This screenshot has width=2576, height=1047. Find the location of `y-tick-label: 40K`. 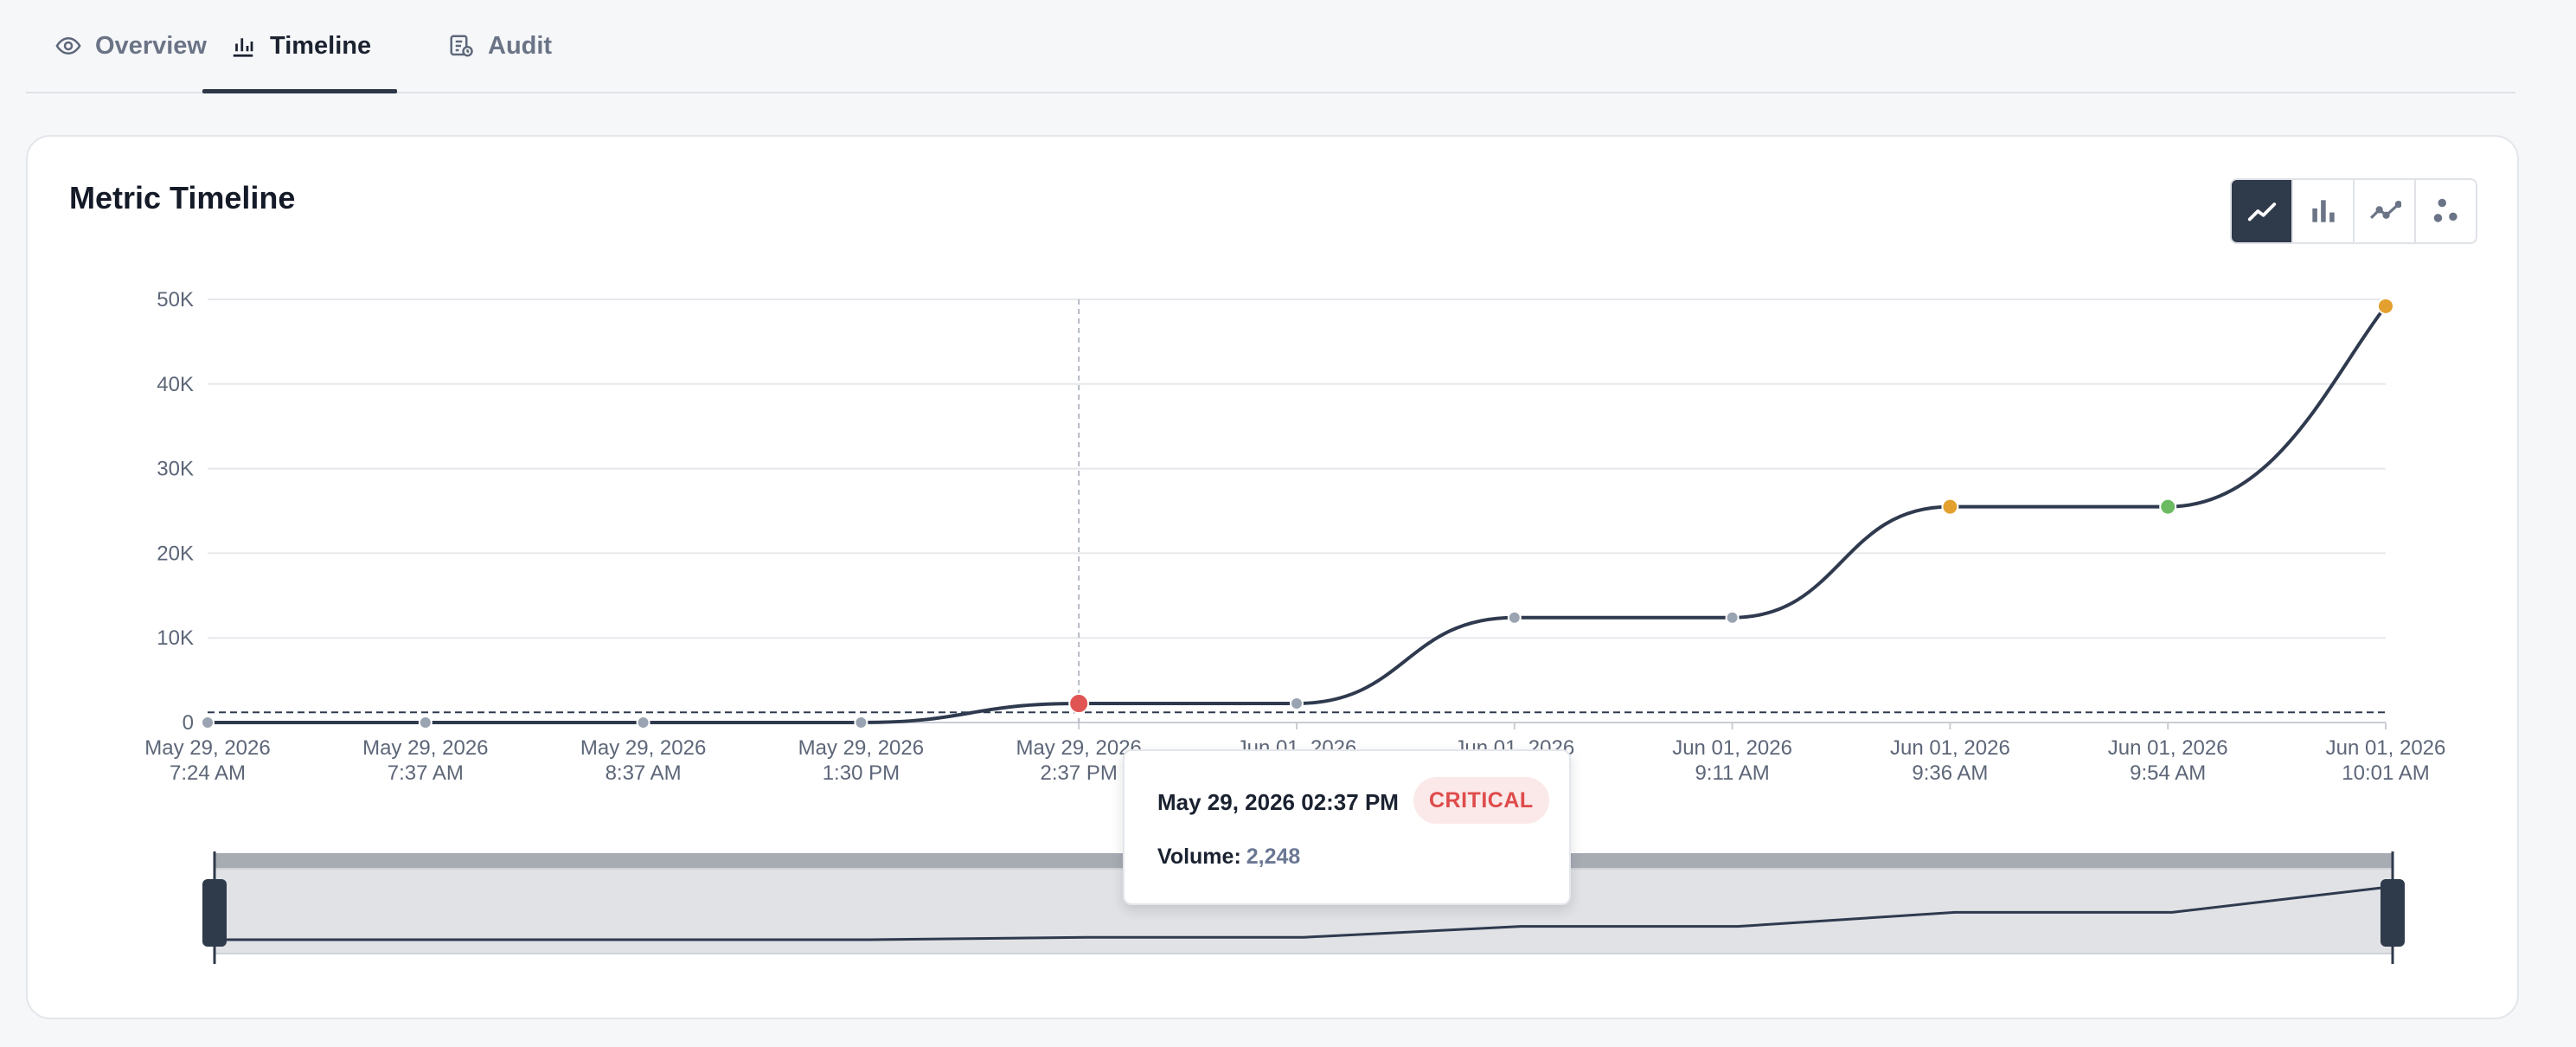

y-tick-label: 40K is located at coordinates (175, 384).